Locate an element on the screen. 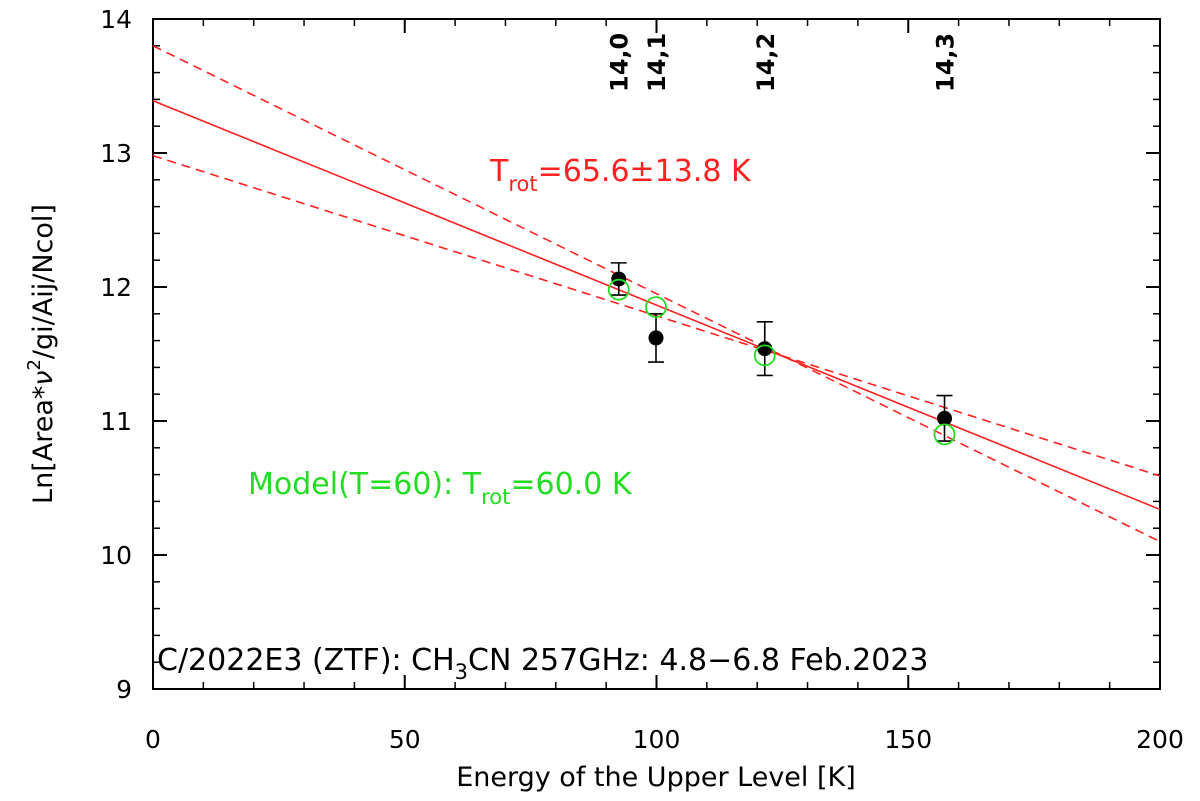 Image resolution: width=1200 pixels, height=801 pixels. x-axis-label: Energy of the Upper Level [K] is located at coordinates (656, 777).